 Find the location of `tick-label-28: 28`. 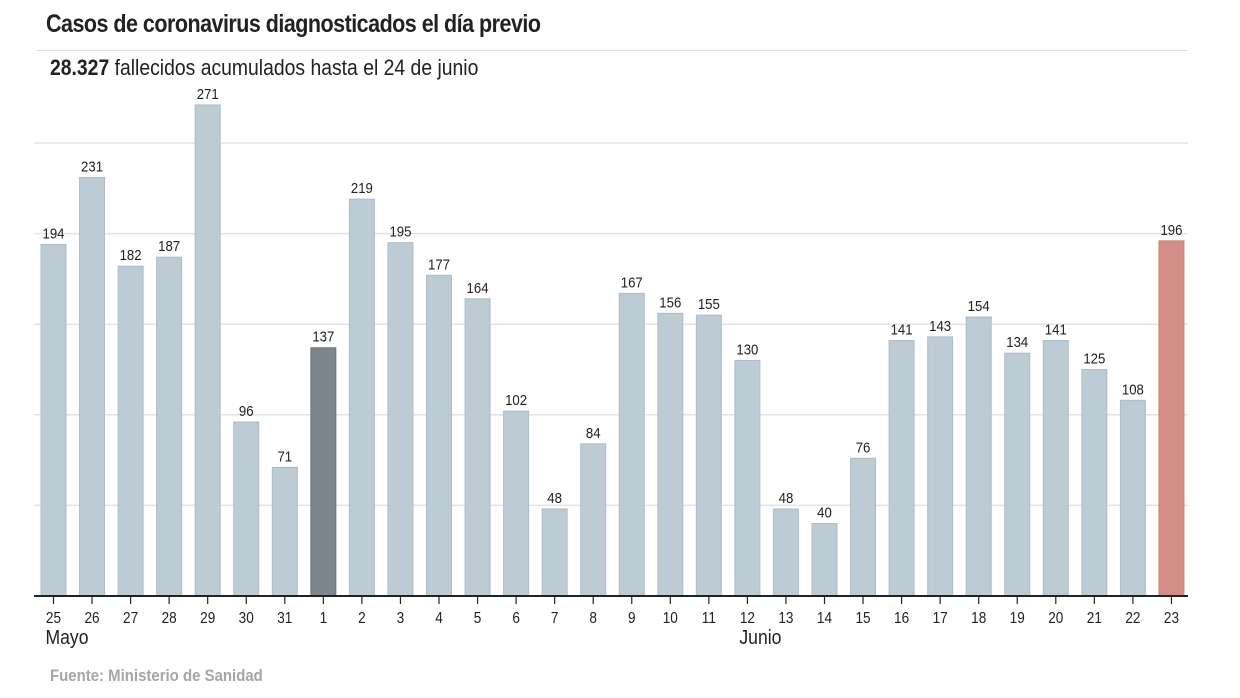

tick-label-28: 28 is located at coordinates (169, 618).